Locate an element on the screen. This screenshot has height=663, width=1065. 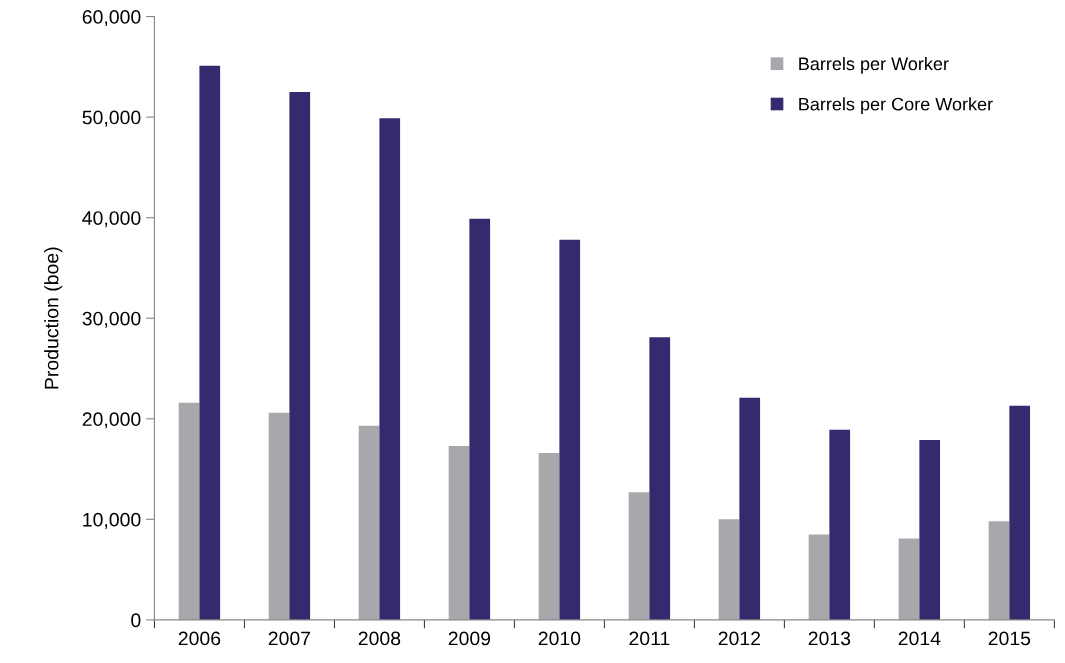
x-tick-label: 2013 is located at coordinates (829, 638).